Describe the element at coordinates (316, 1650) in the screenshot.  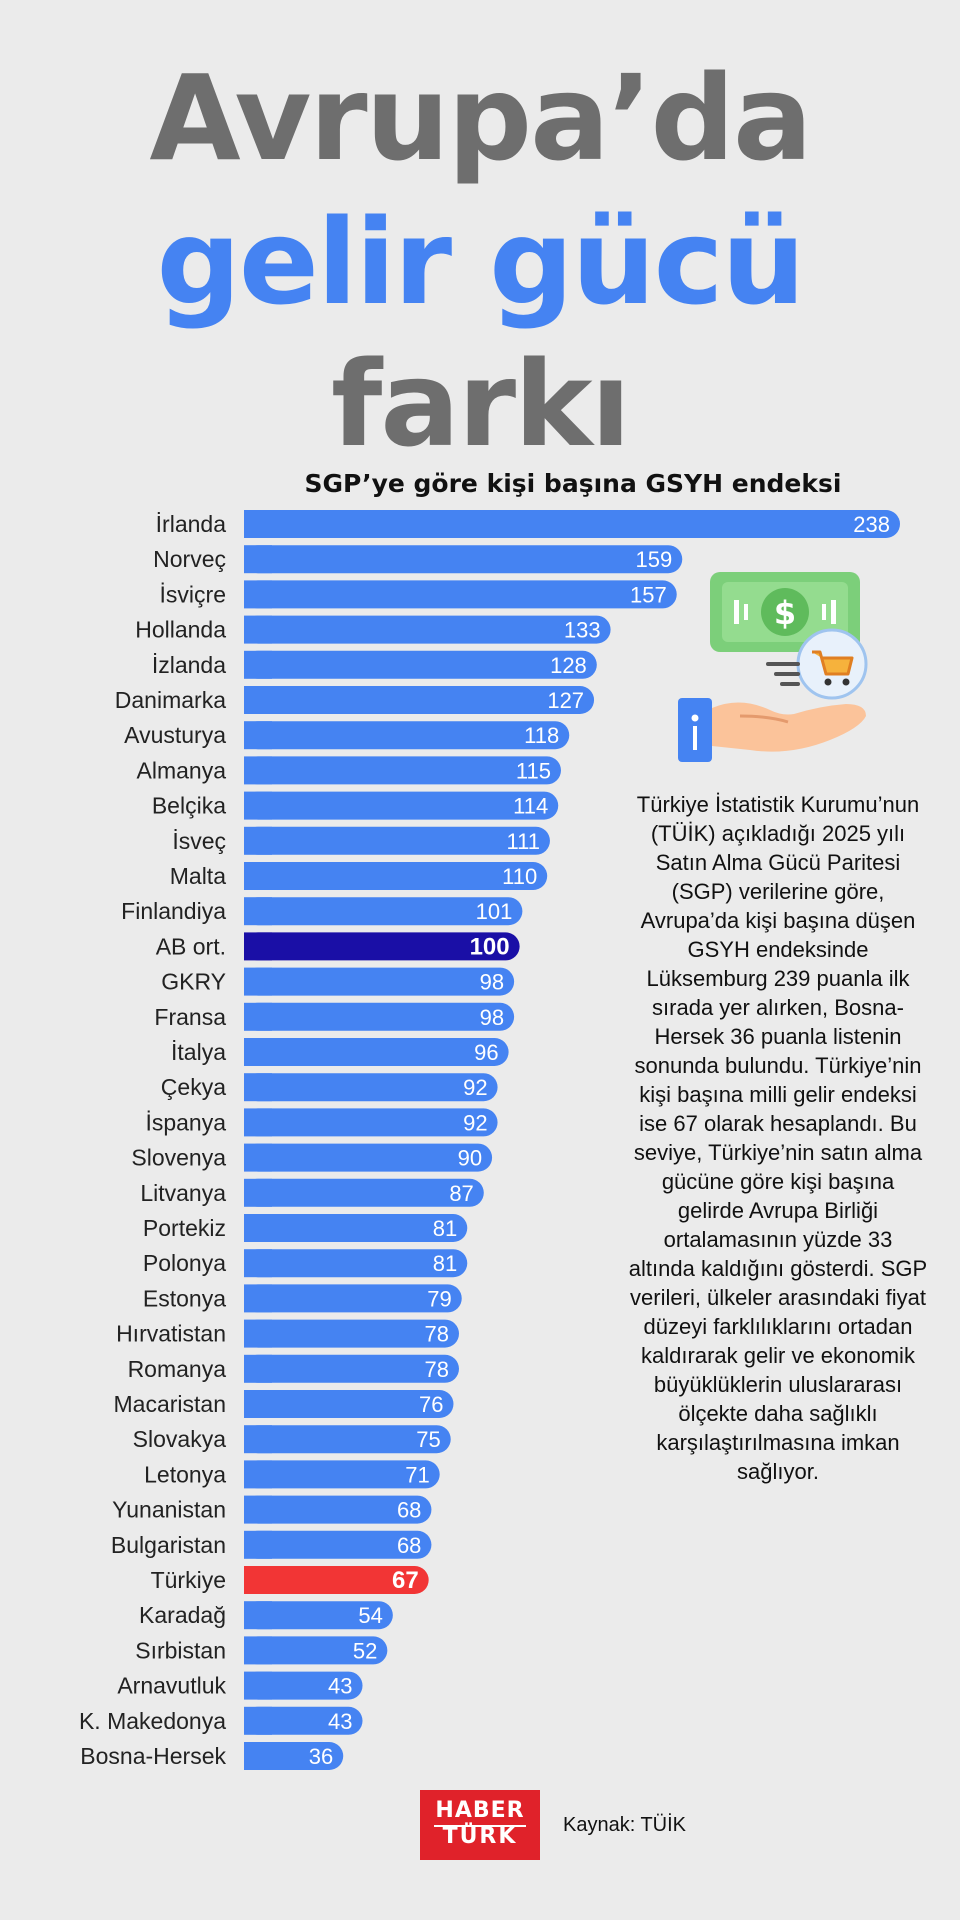
I see `bar-s-rbistan` at that location.